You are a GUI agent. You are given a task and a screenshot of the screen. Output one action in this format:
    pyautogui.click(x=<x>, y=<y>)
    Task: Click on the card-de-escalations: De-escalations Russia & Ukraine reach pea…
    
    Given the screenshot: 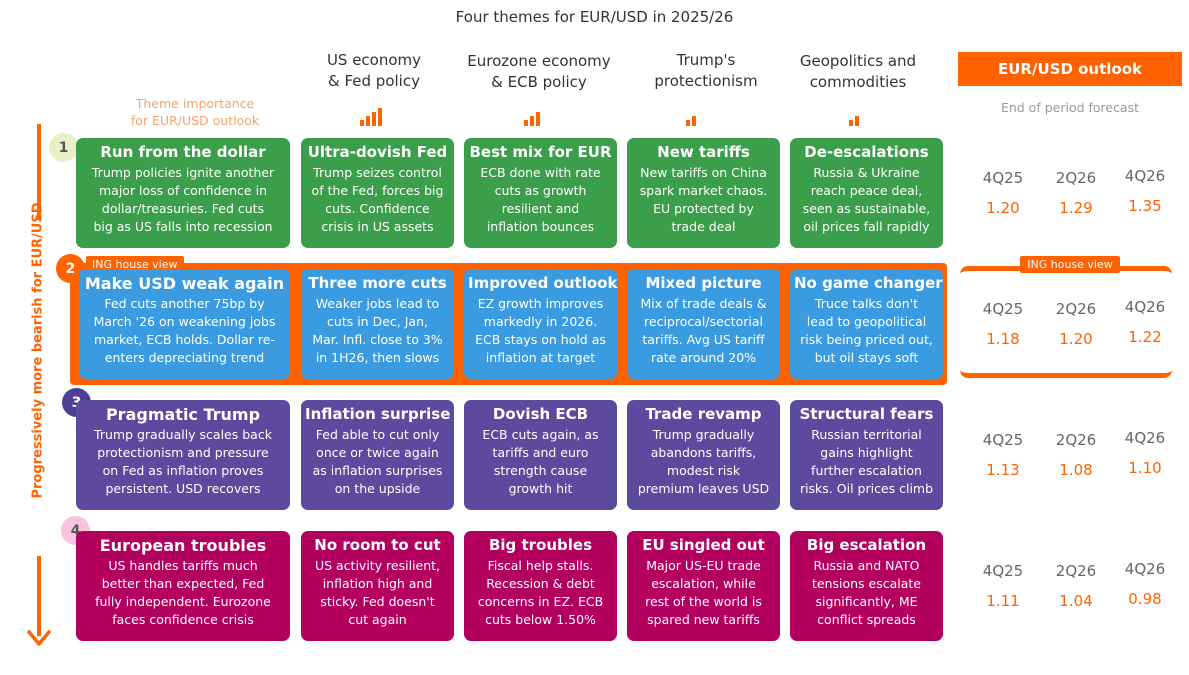 What is the action you would take?
    pyautogui.click(x=866, y=193)
    